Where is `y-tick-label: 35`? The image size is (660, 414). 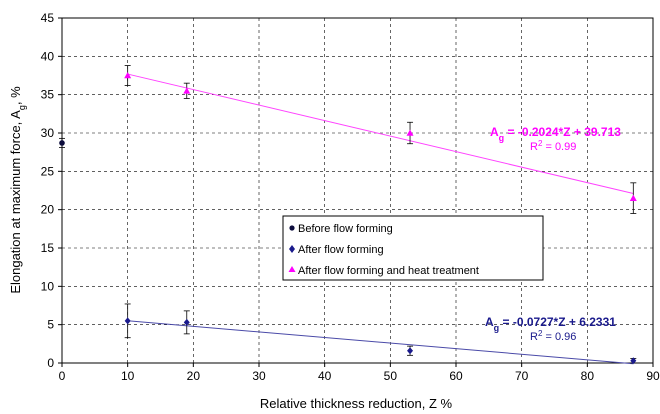 y-tick-label: 35 is located at coordinates (48, 95).